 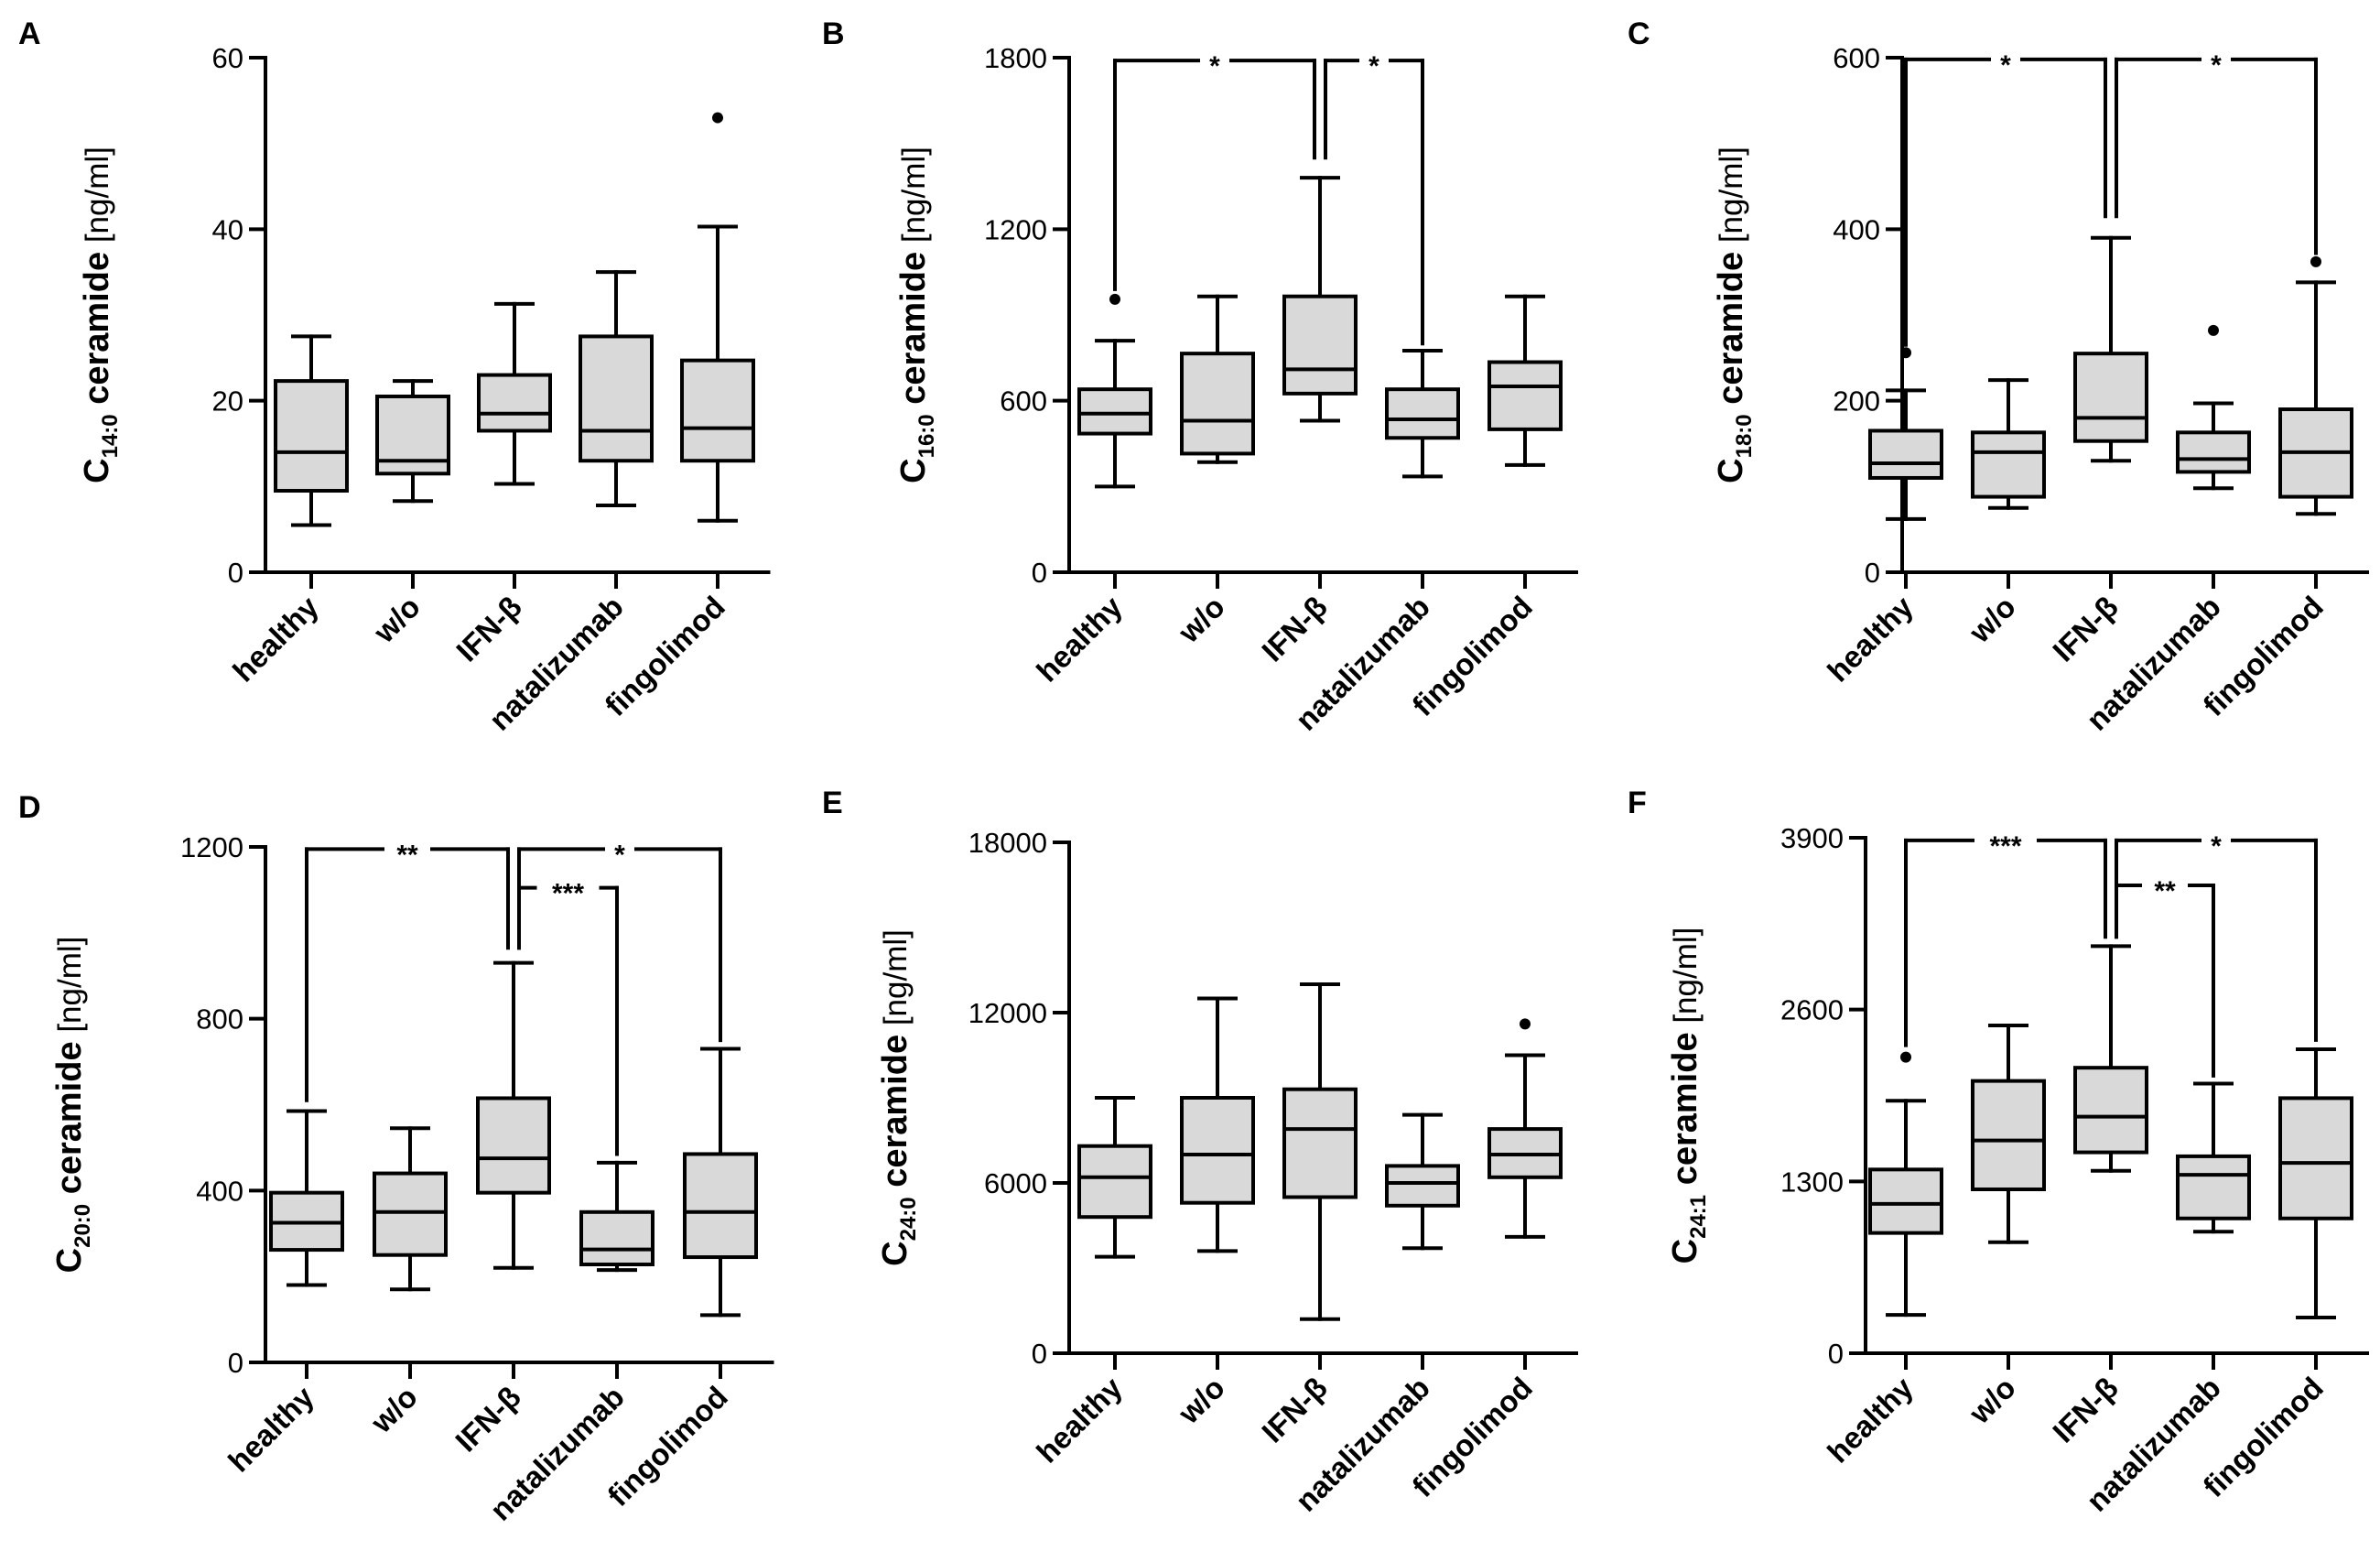 I want to click on y-tick-label: 6000, so click(x=1015, y=1183).